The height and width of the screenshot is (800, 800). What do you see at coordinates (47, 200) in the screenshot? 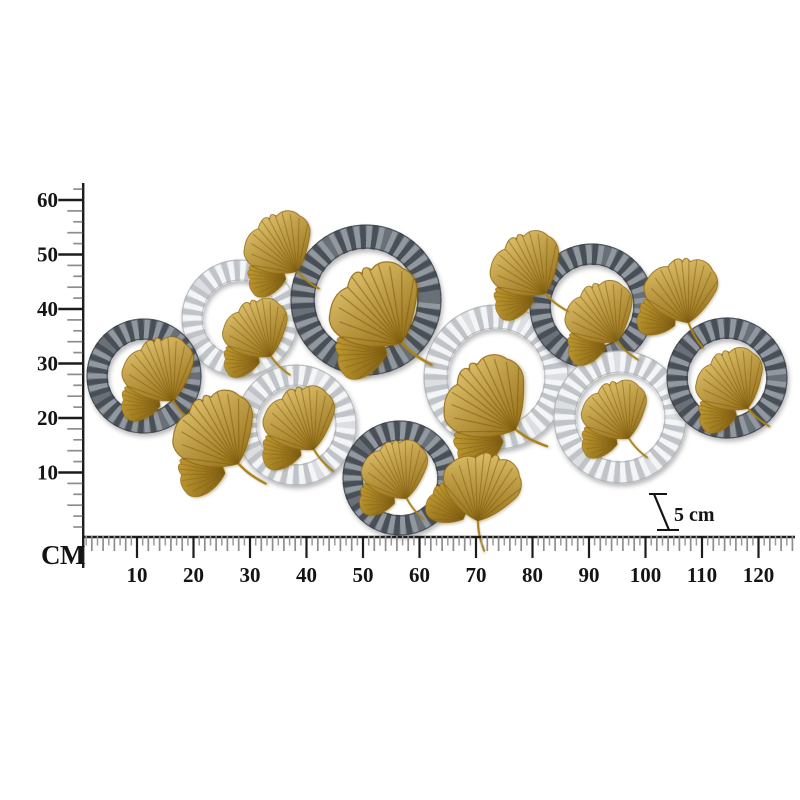
I see `left-ruler-label: 60` at bounding box center [47, 200].